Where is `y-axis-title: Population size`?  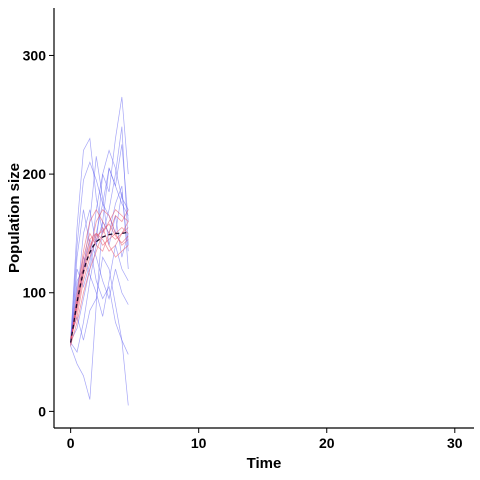
y-axis-title: Population size is located at coordinates (14, 218).